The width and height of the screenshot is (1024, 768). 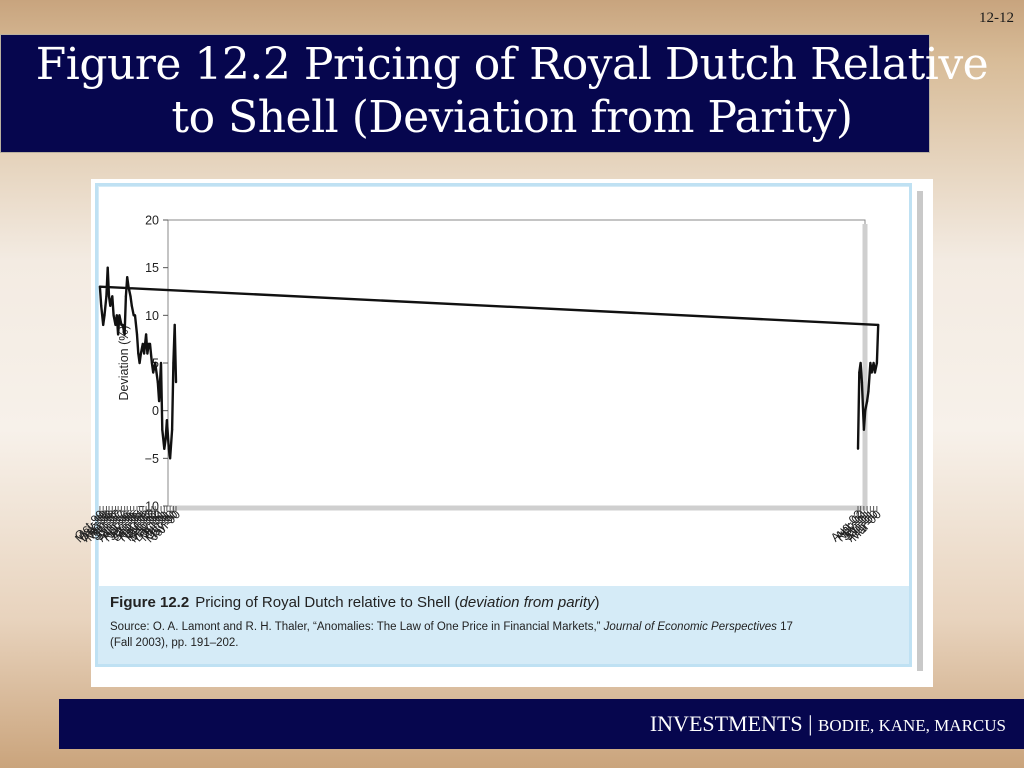 I want to click on caption-source-pages: (Fall 2003), pp. 191–202., so click(x=174, y=643).